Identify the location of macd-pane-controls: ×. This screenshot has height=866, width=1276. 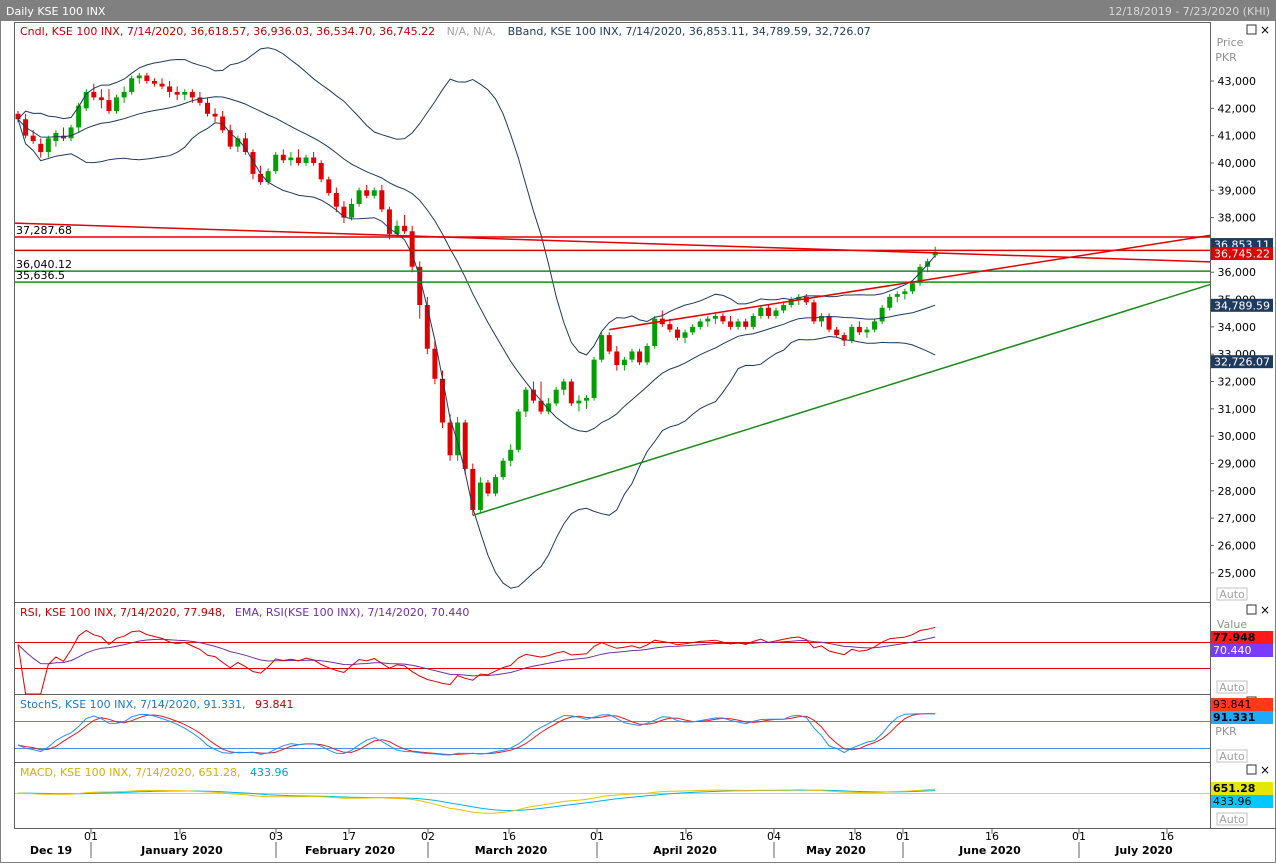
(1258, 770).